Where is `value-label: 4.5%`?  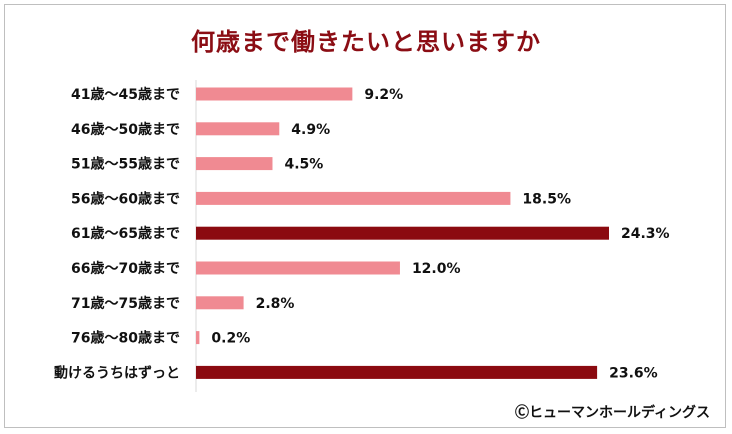 value-label: 4.5% is located at coordinates (303, 165).